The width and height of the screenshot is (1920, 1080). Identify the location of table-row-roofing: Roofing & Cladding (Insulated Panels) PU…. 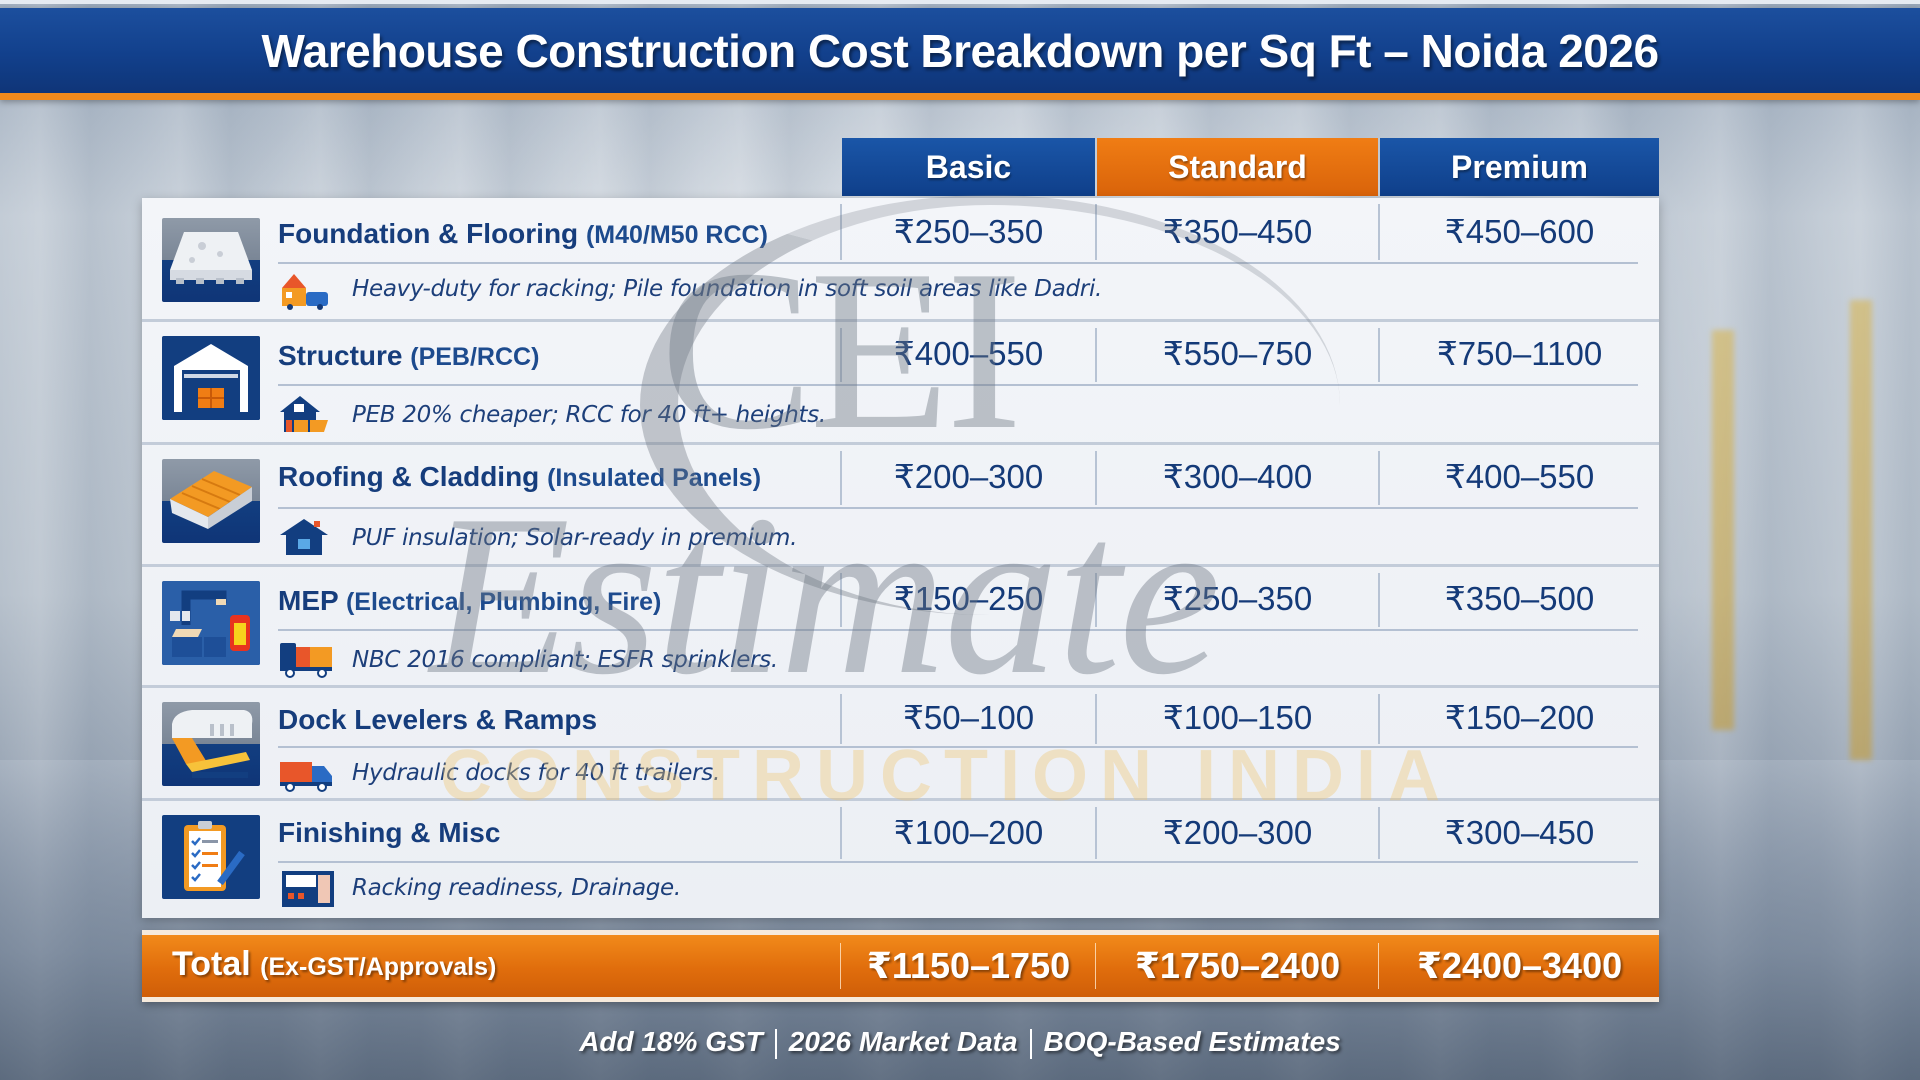
(900, 506).